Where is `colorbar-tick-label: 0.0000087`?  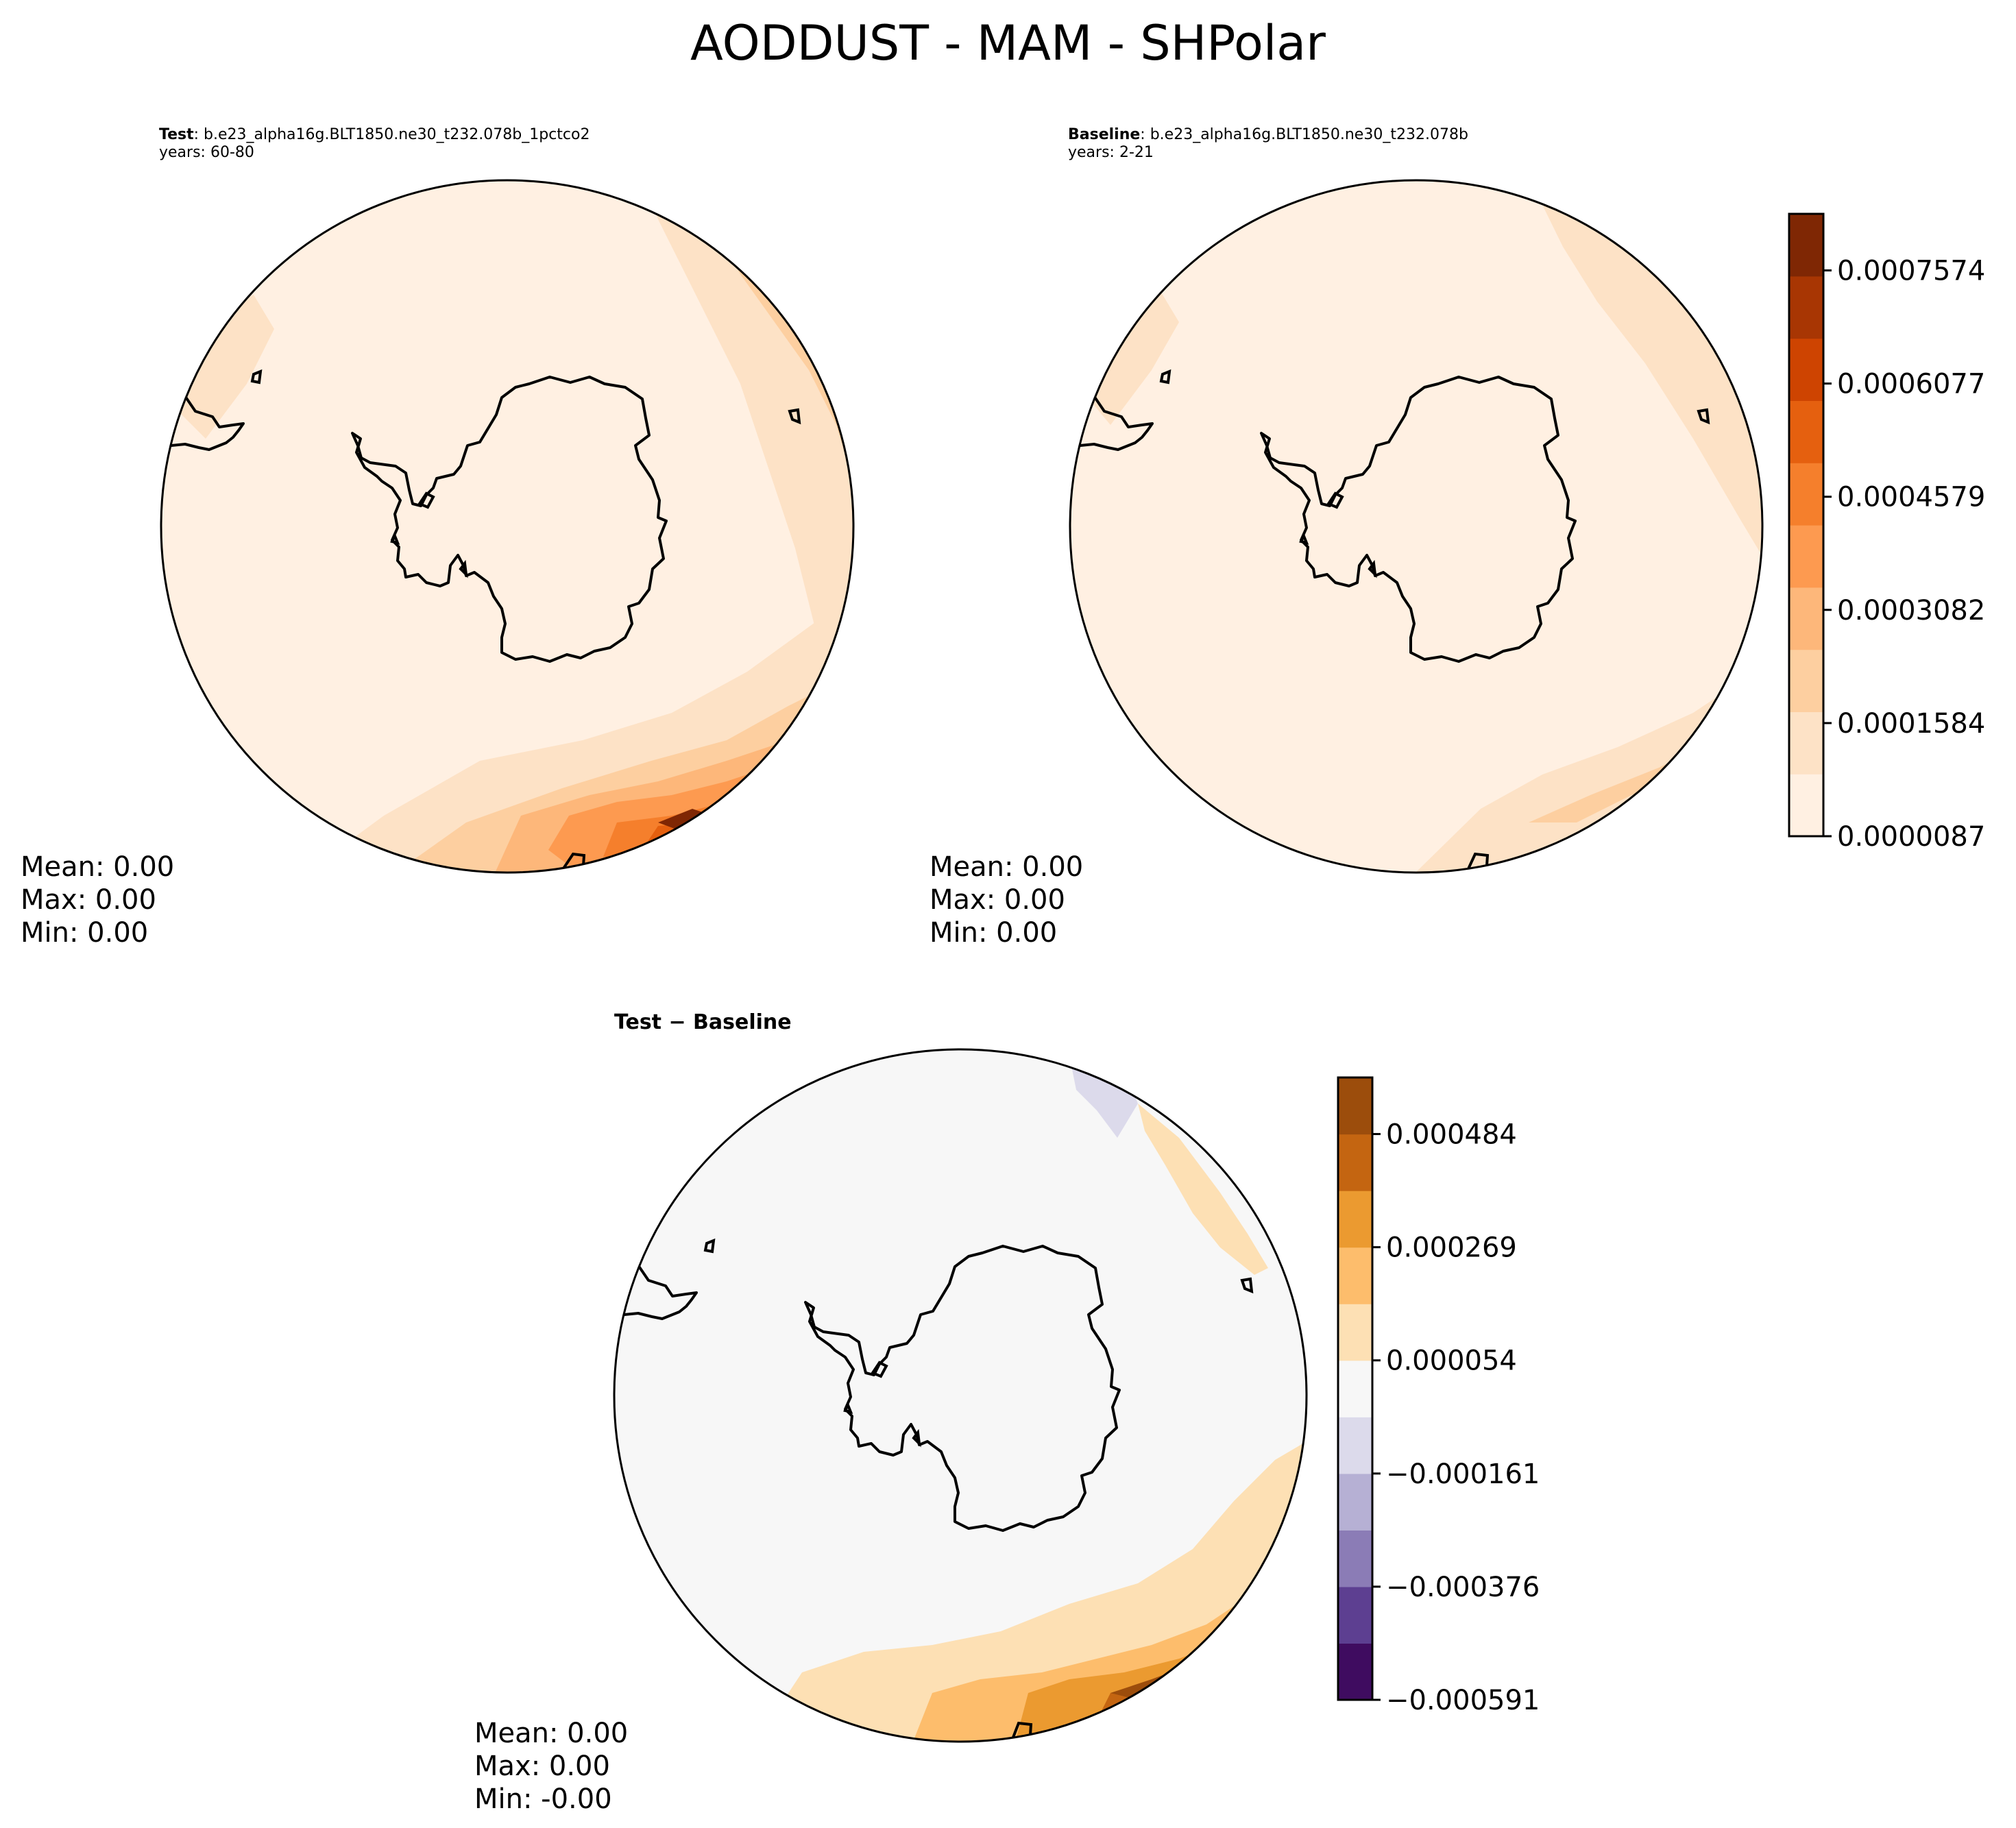
colorbar-tick-label: 0.0000087 is located at coordinates (1911, 837).